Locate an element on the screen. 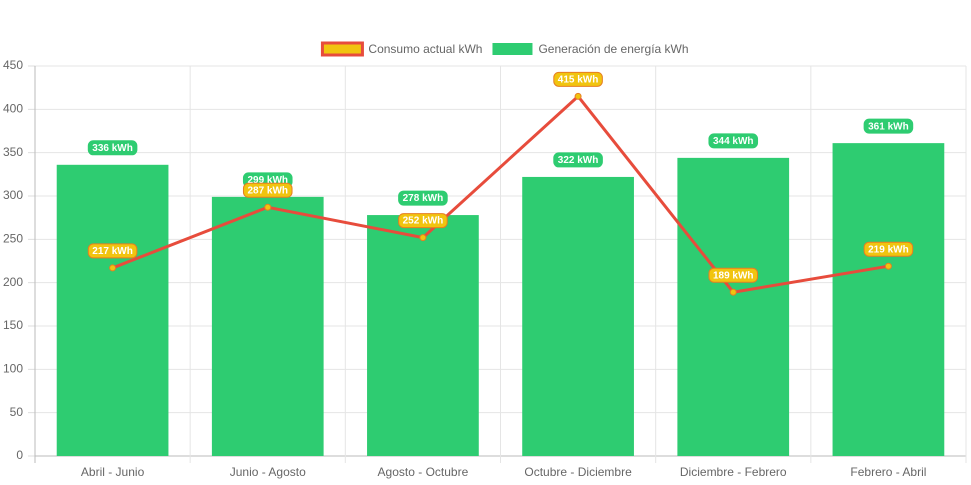 The image size is (971, 485). data-label: 415 kWh is located at coordinates (578, 79).